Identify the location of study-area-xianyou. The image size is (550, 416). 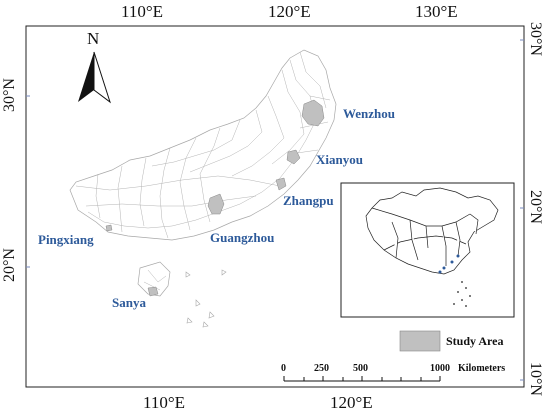
(293, 157).